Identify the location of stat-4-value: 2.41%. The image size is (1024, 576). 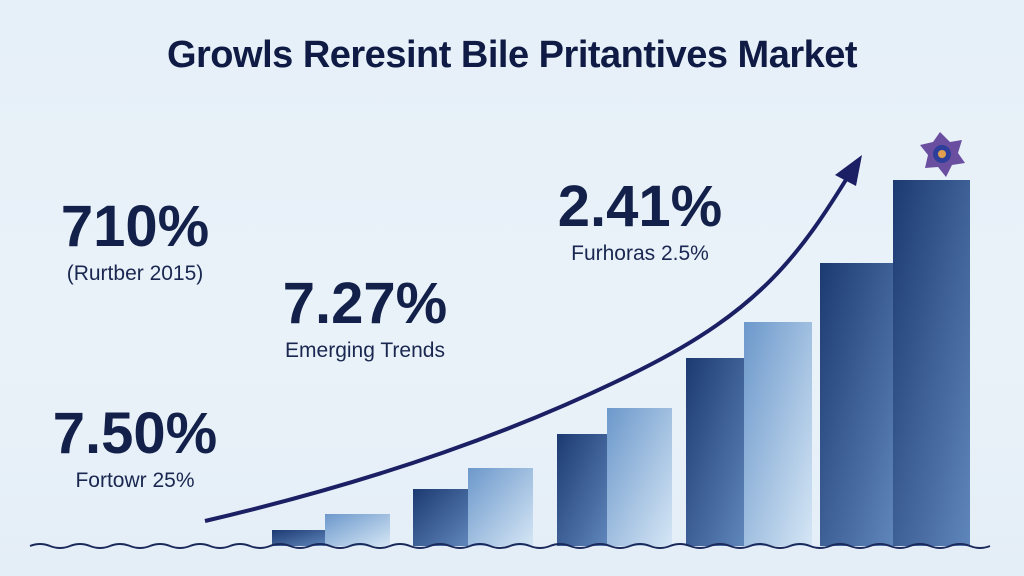
(640, 206).